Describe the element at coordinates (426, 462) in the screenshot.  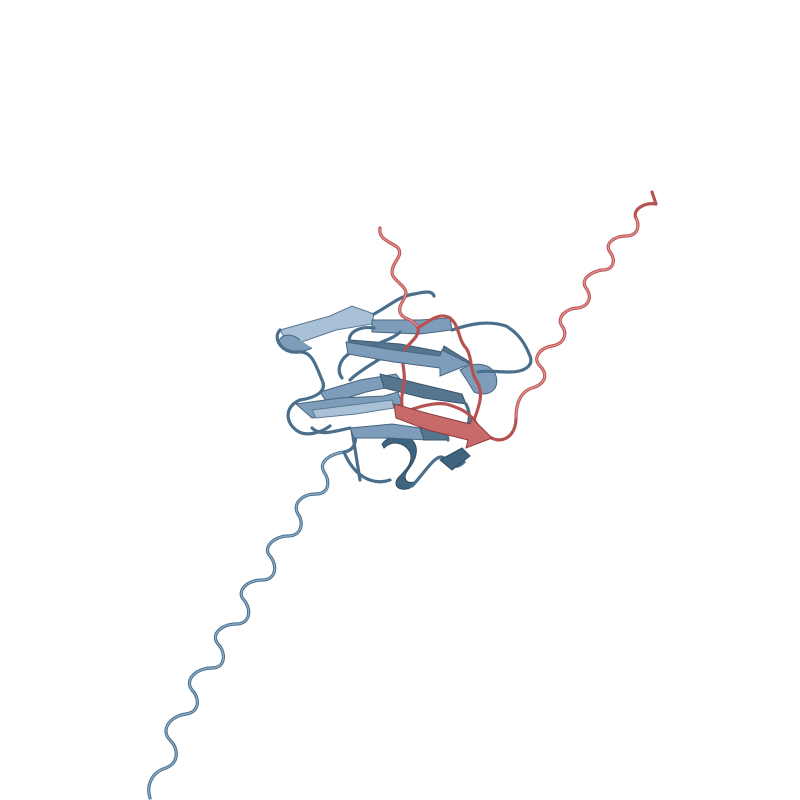
I see `chain-a-helix` at that location.